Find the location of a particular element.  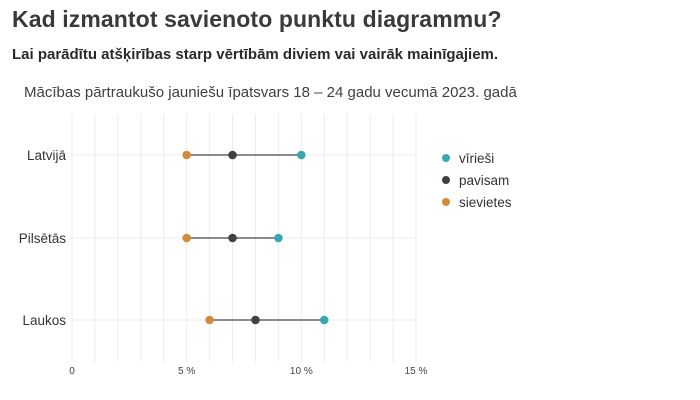

x-tick-label: 0 is located at coordinates (72, 371).